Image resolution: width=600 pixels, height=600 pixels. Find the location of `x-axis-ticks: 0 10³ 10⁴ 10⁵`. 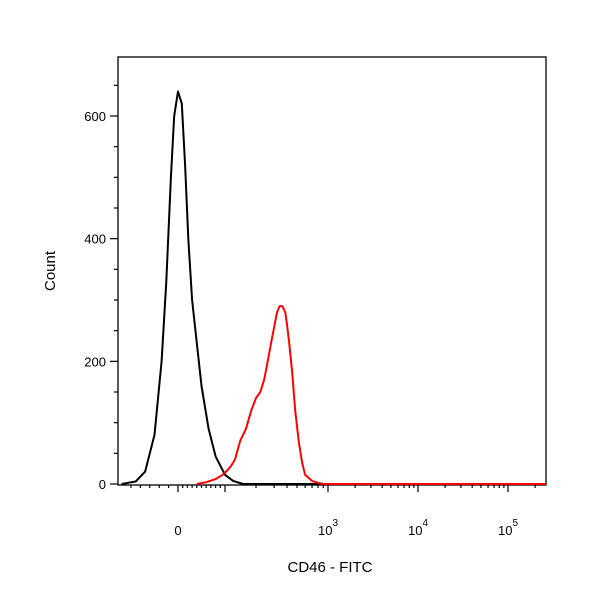

x-axis-ticks: 0 10³ 10⁴ 10⁵ is located at coordinates (333, 511).